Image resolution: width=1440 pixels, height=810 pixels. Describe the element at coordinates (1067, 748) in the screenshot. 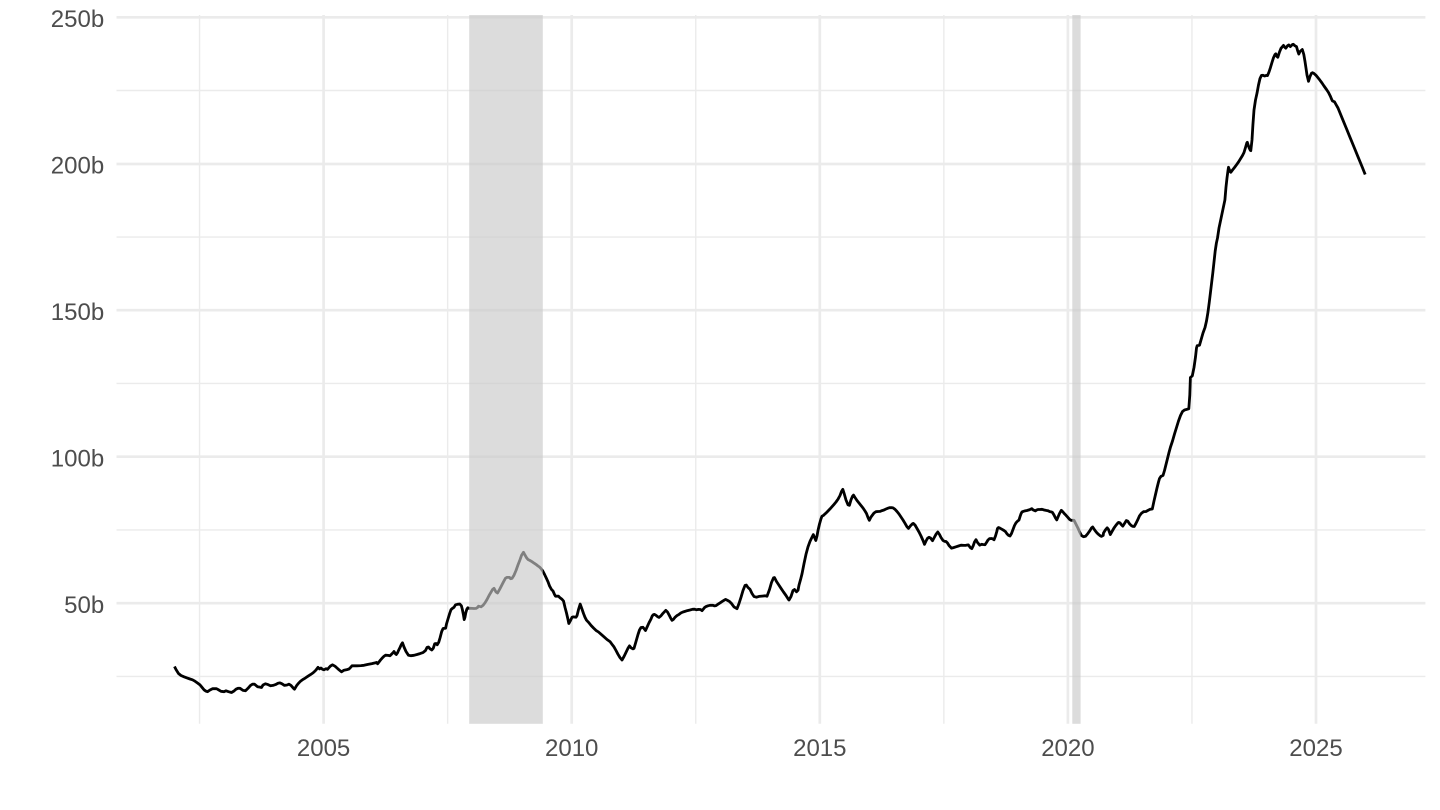

I see `svg-text: 2020` at that location.